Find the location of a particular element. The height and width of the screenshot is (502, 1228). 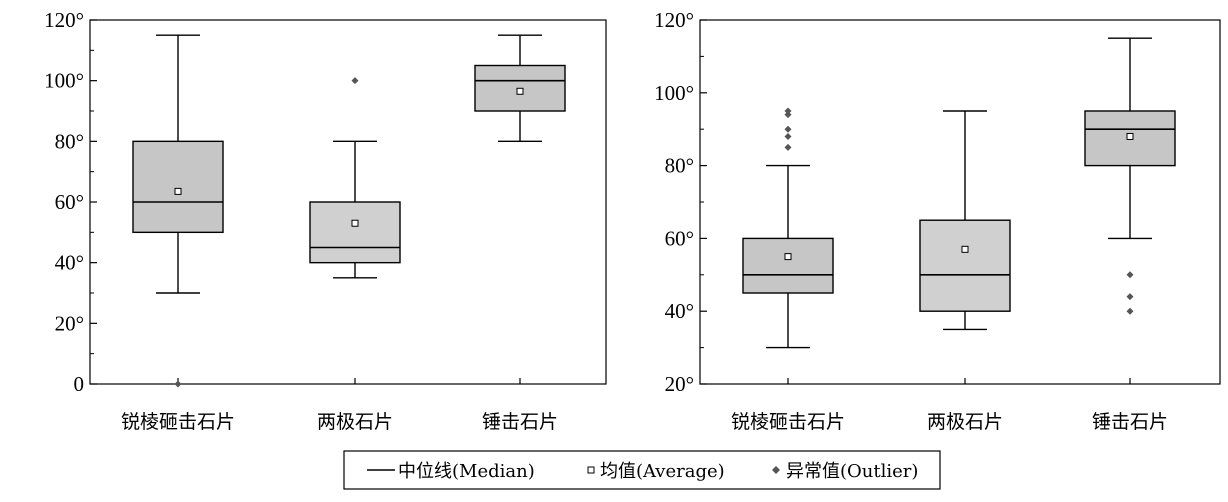

legend-median-label: 中位线(Median) is located at coordinates (466, 471).